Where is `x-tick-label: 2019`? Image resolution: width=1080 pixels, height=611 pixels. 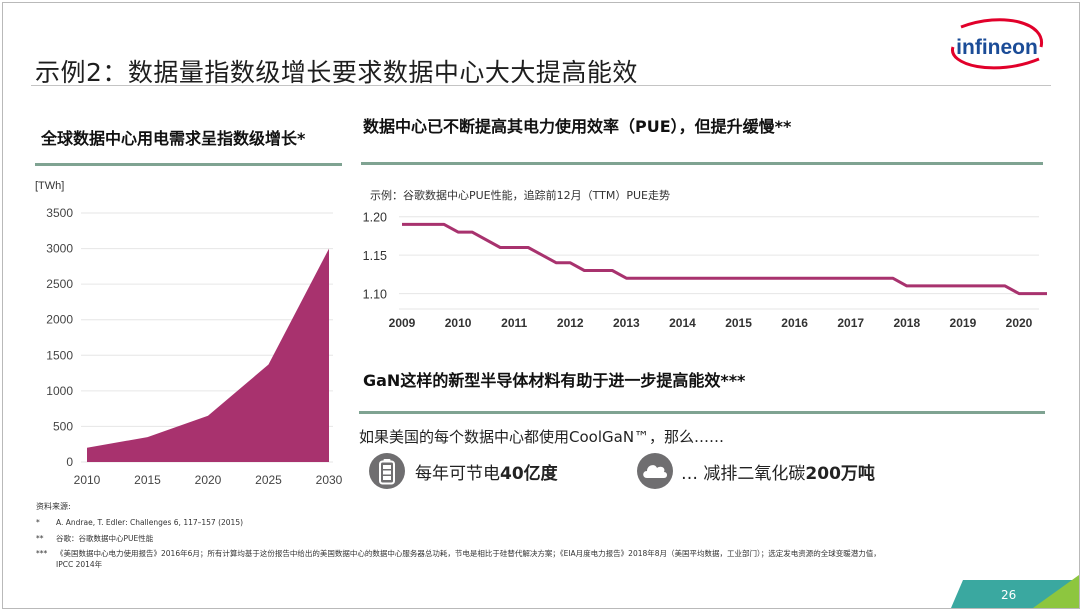
x-tick-label: 2019 is located at coordinates (963, 323).